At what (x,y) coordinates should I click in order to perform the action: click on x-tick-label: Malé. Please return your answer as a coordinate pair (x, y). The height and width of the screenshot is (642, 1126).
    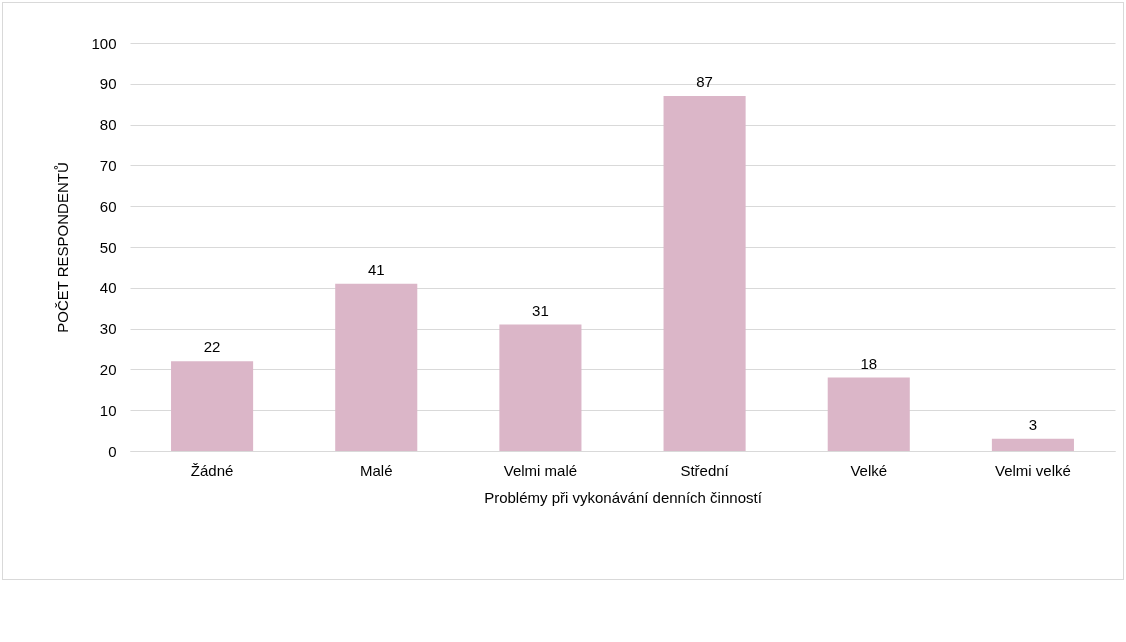
    Looking at the image, I should click on (376, 470).